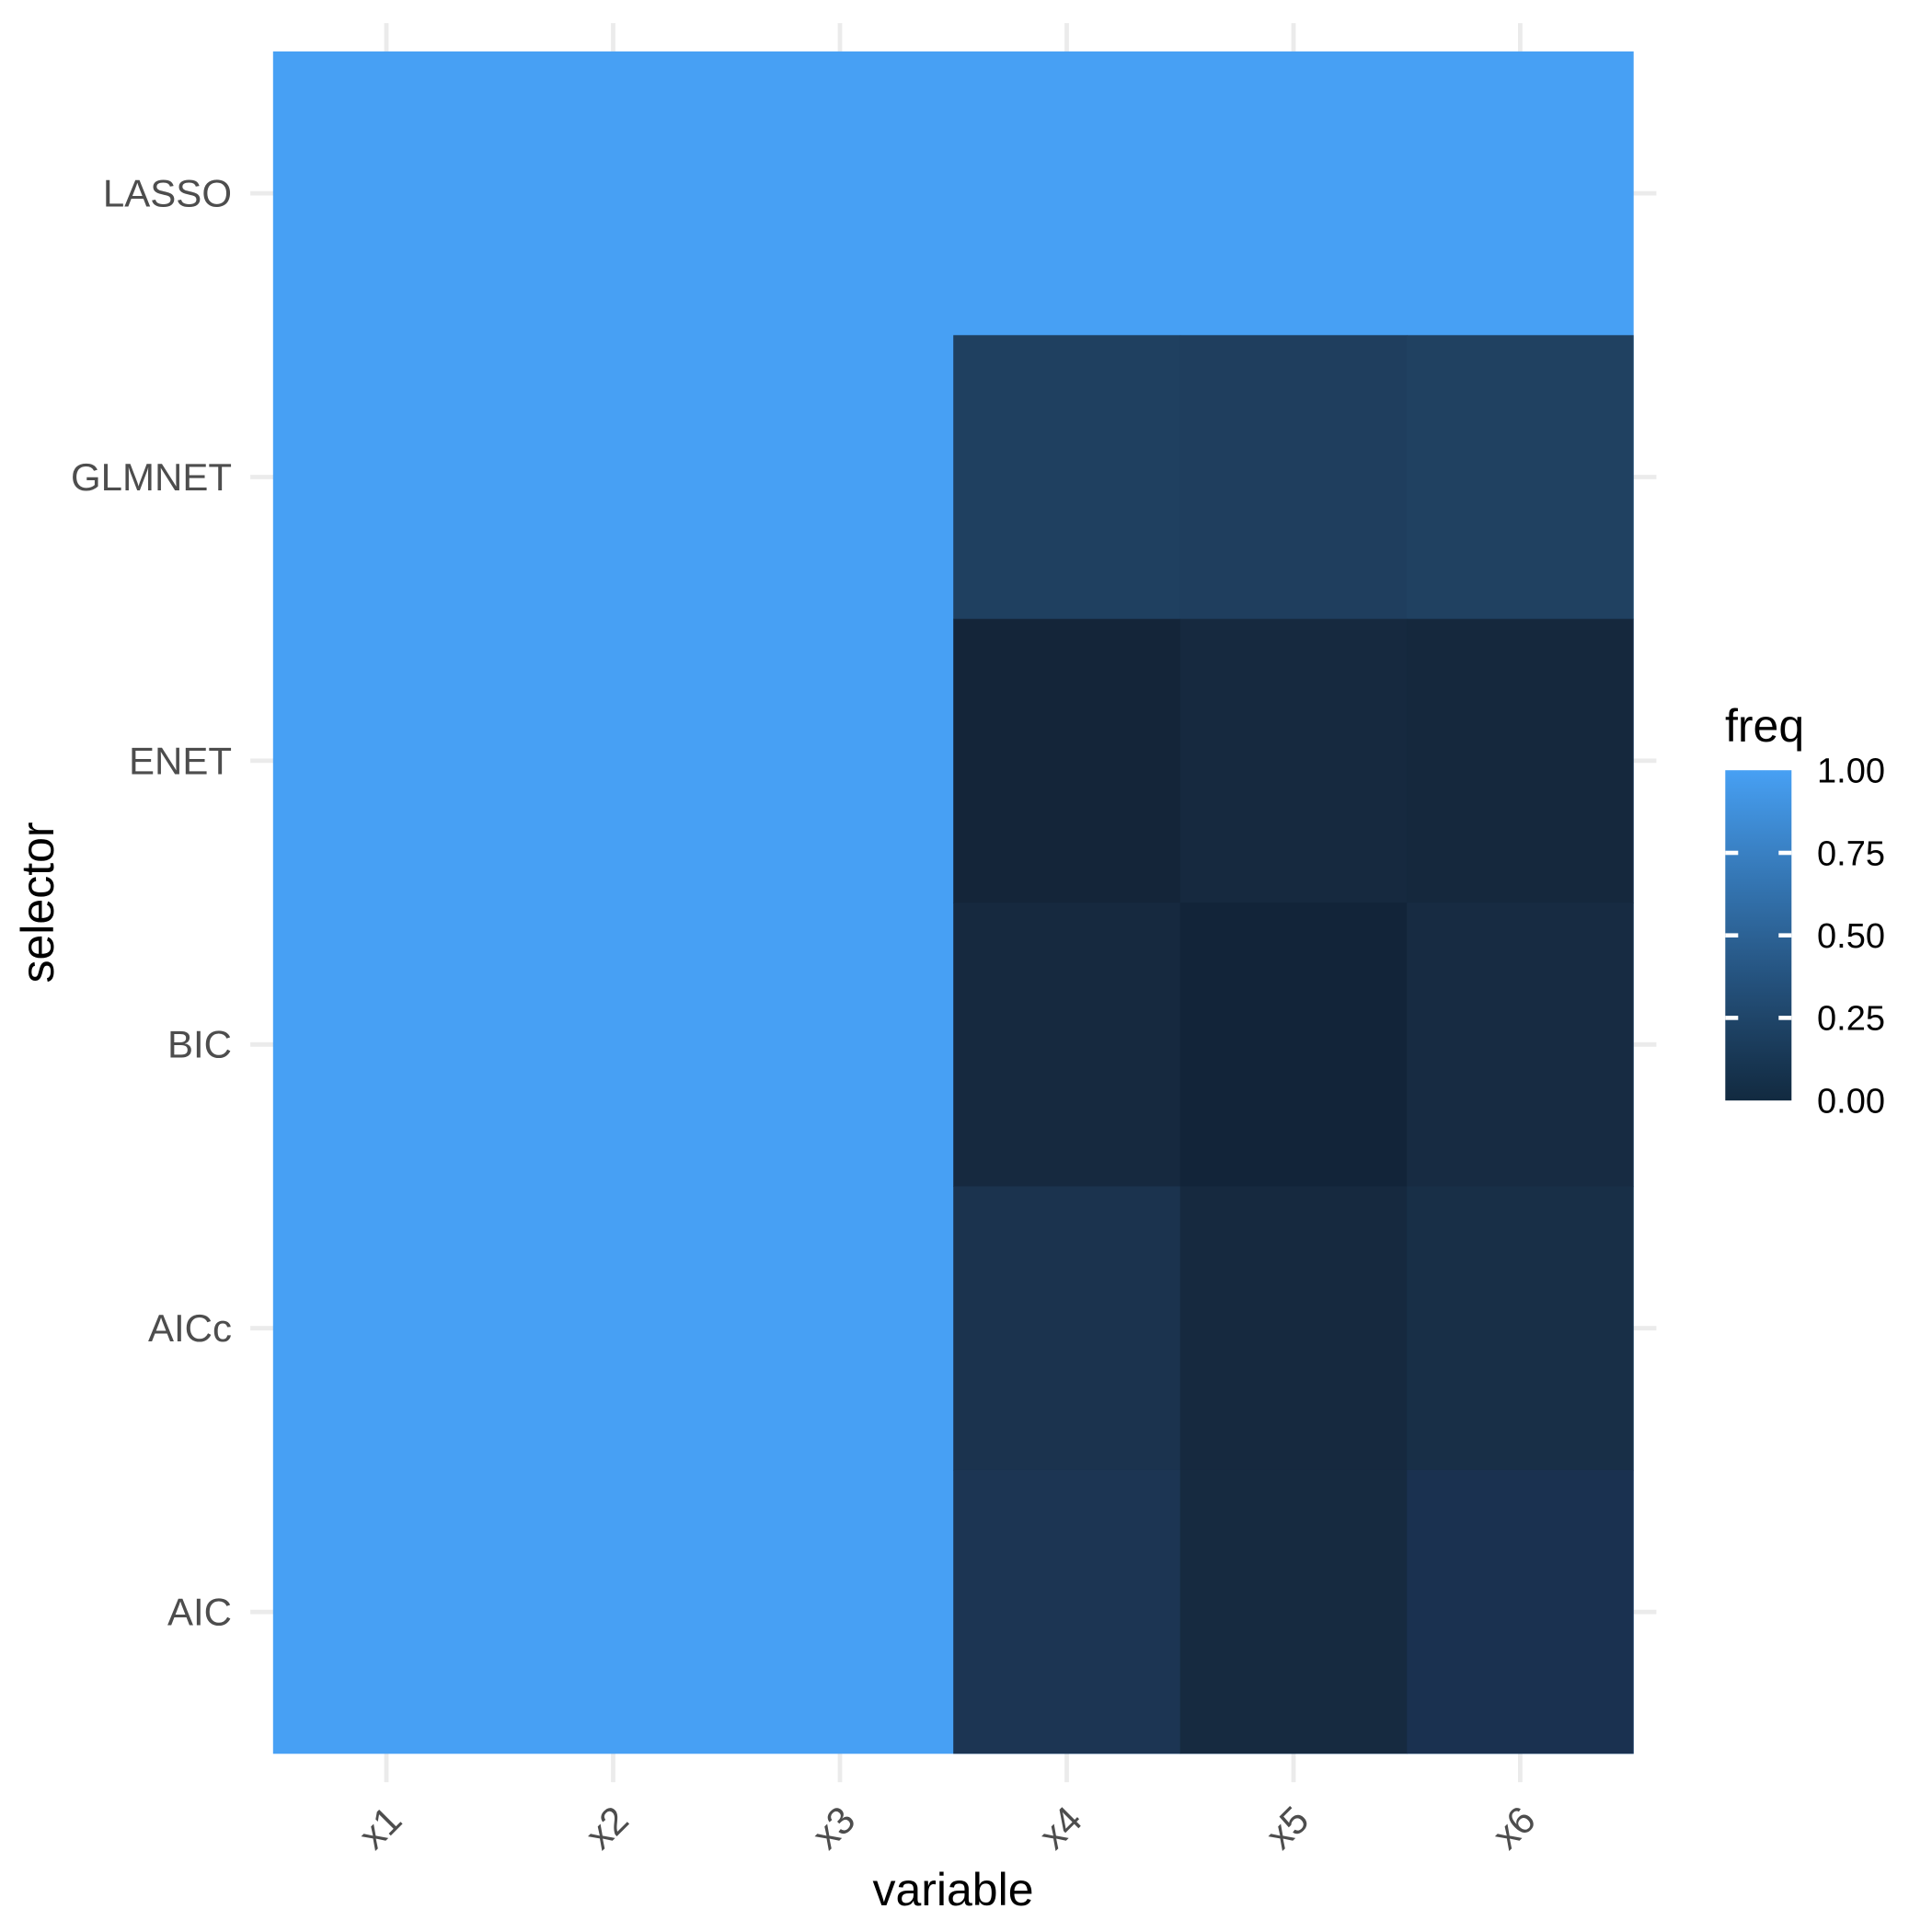 Image resolution: width=1932 pixels, height=1932 pixels. I want to click on svg-text: 0.25, so click(1851, 1020).